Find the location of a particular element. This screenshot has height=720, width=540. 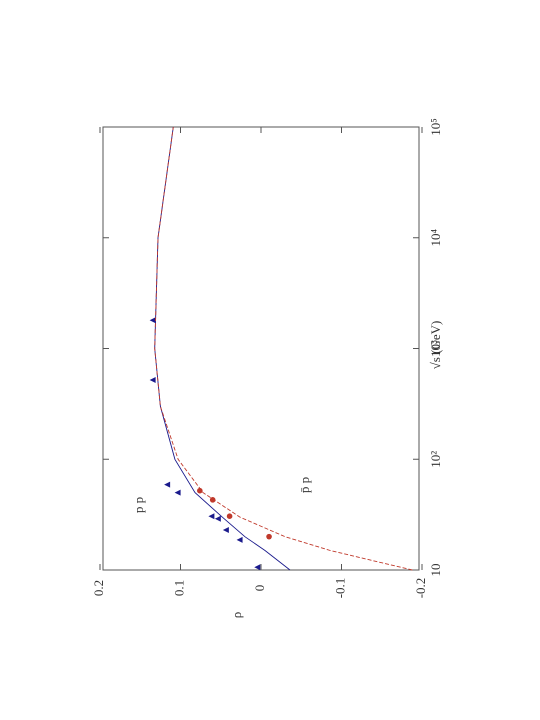

y-tick-label: 0.2 is located at coordinates (98, 588).